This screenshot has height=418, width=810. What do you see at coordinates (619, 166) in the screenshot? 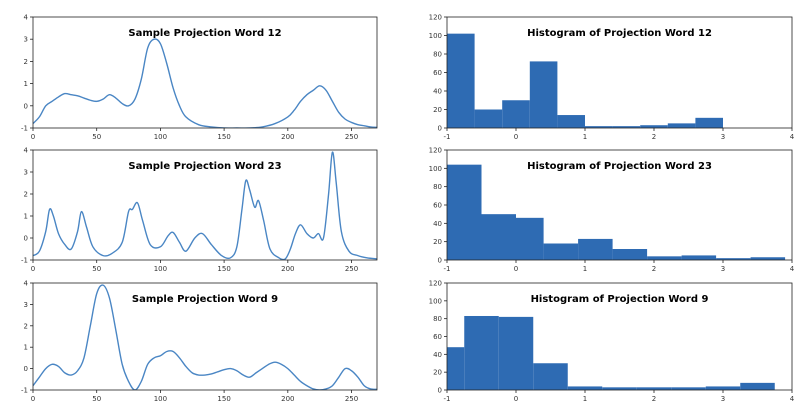
I see `chart-title: Histogram of Projection Word 23` at bounding box center [619, 166].